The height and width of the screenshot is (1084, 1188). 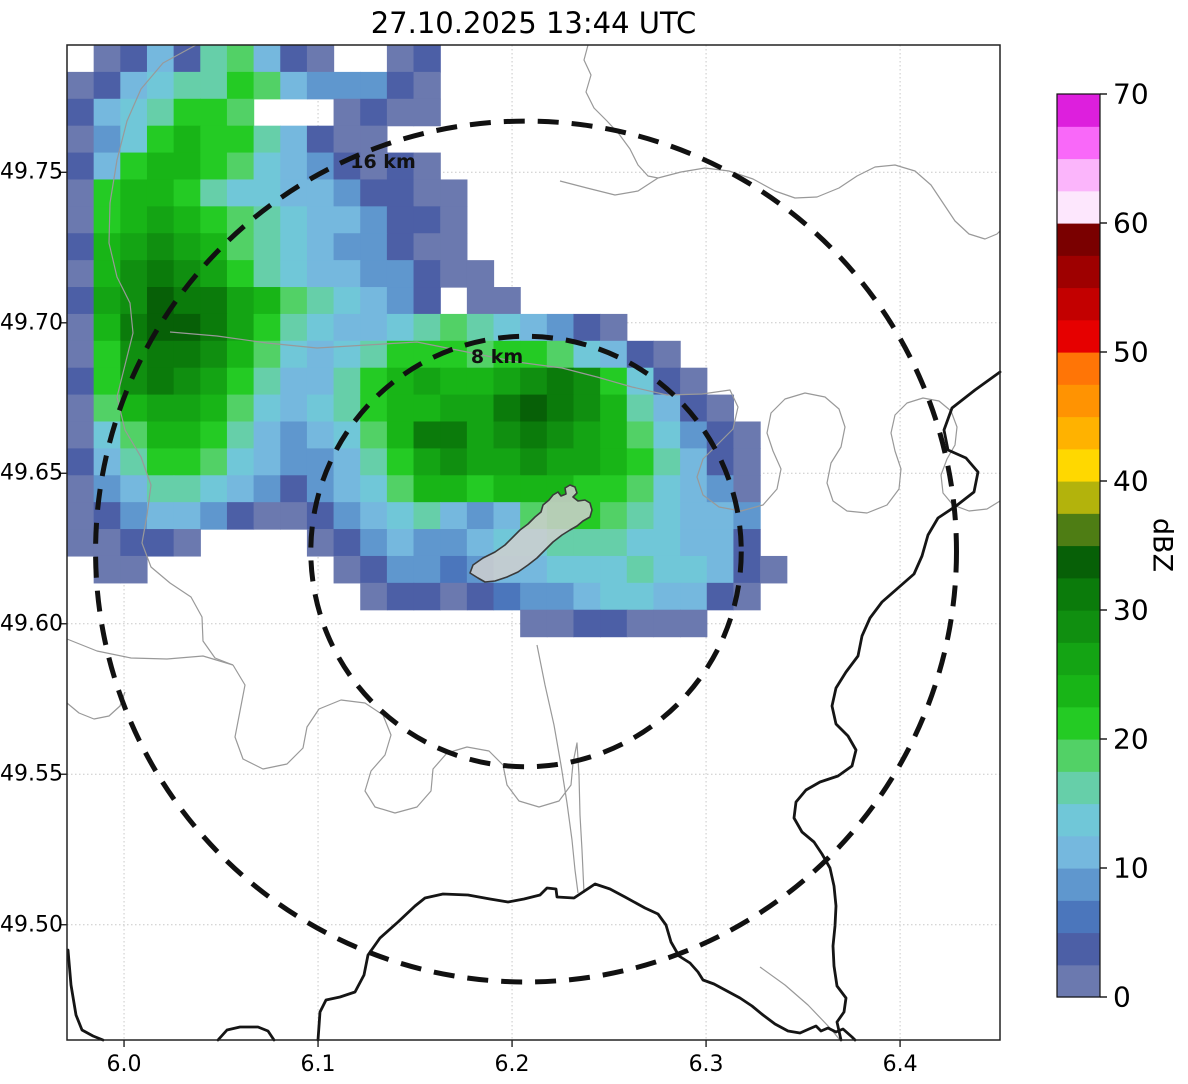 What do you see at coordinates (124, 1064) in the screenshot?
I see `x-axis-tick-label: 6.0` at bounding box center [124, 1064].